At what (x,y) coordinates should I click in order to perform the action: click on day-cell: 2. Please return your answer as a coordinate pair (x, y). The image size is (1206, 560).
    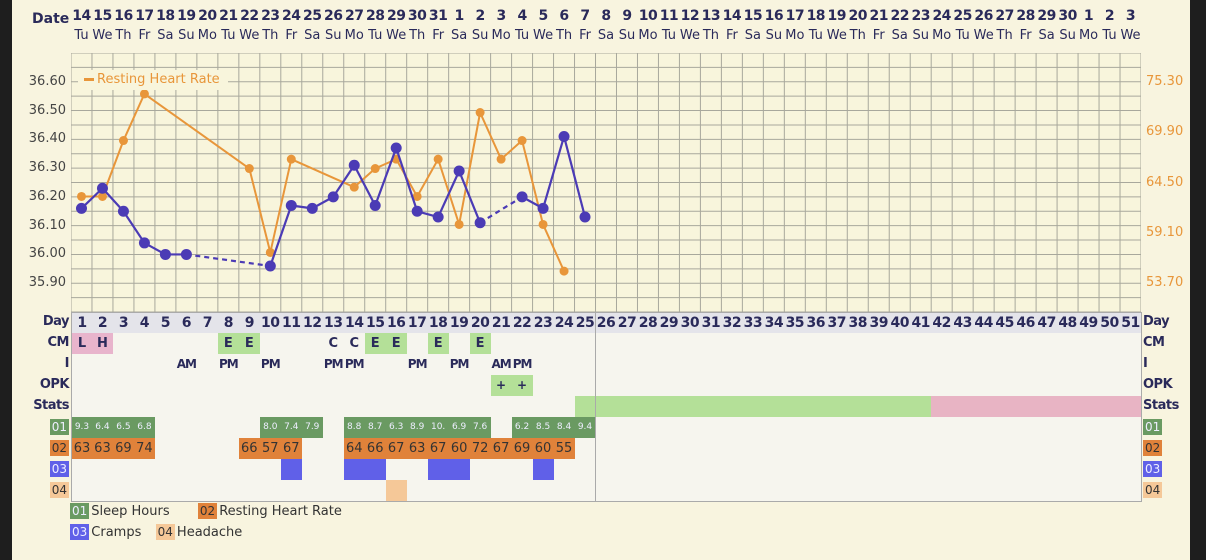
    Looking at the image, I should click on (102, 323).